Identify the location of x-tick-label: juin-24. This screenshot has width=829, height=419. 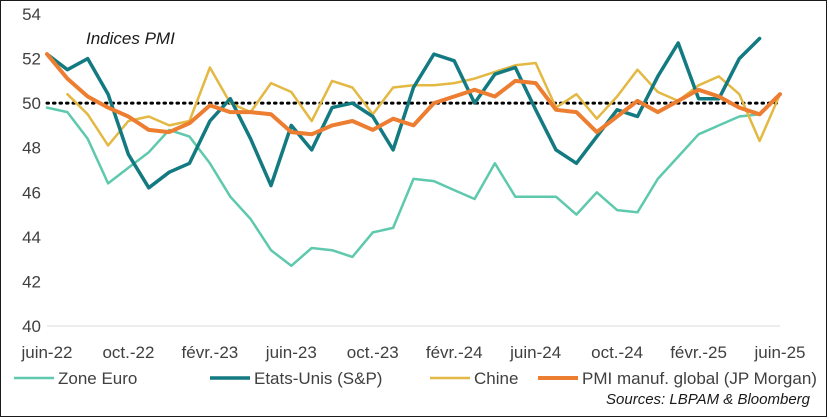
(535, 352).